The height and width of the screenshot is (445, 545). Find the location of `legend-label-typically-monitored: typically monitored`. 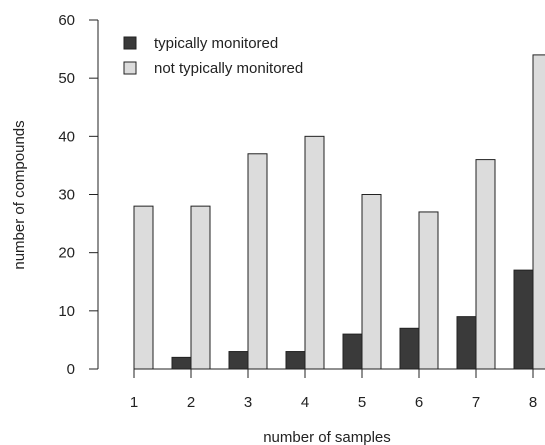

legend-label-typically-monitored: typically monitored is located at coordinates (216, 43).